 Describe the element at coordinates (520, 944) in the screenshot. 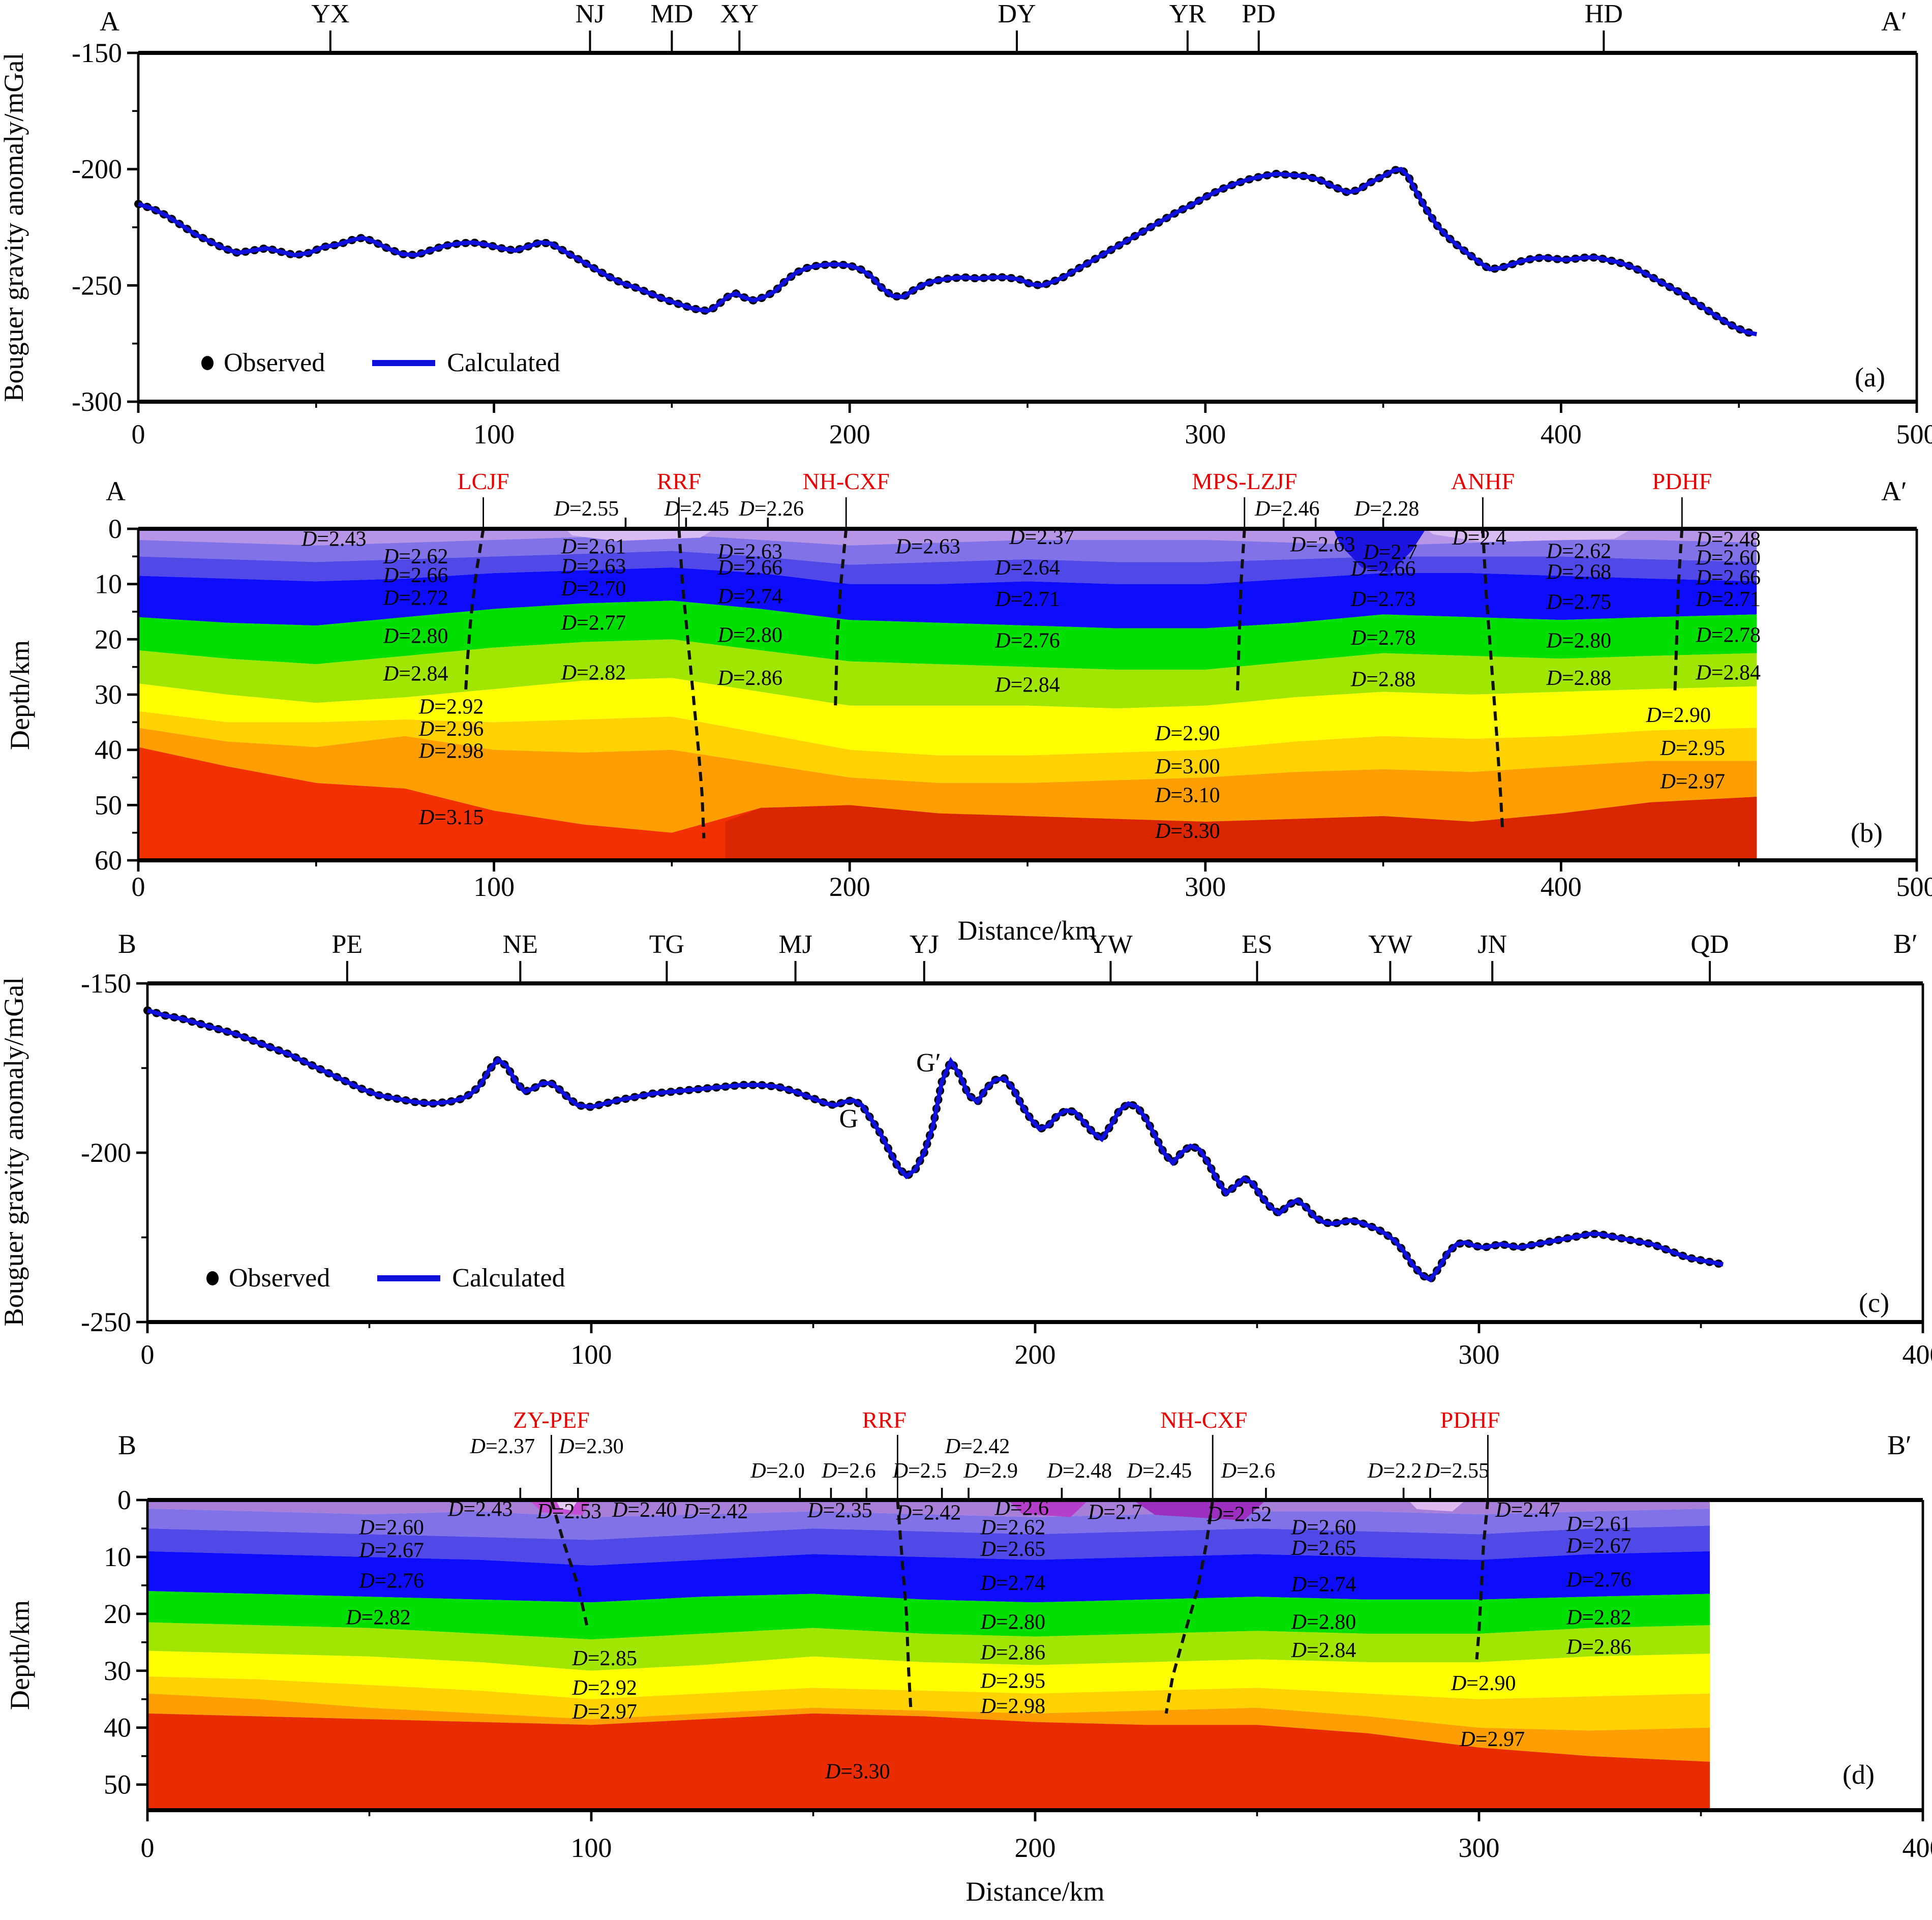

I see `station-label: NE` at that location.